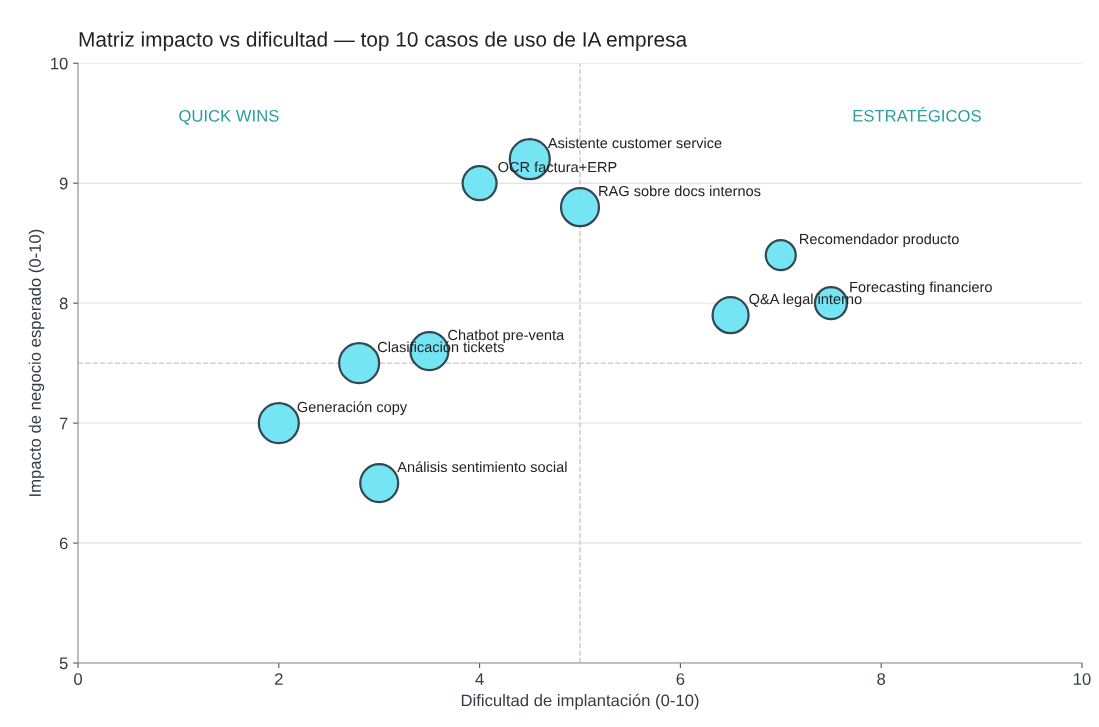  What do you see at coordinates (63, 543) in the screenshot?
I see `y-tick-label: 6` at bounding box center [63, 543].